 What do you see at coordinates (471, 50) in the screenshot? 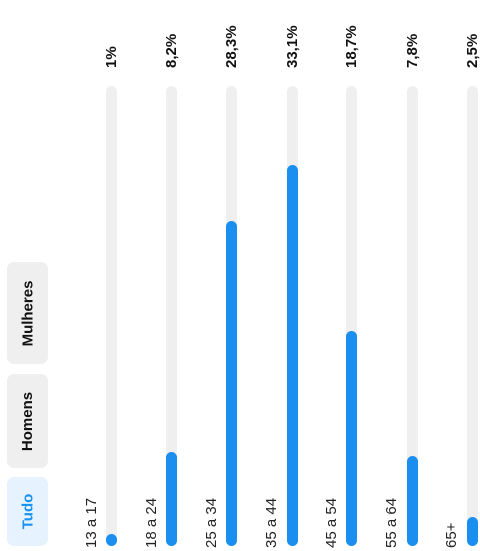
I see `percentage-label: 2,5%` at bounding box center [471, 50].